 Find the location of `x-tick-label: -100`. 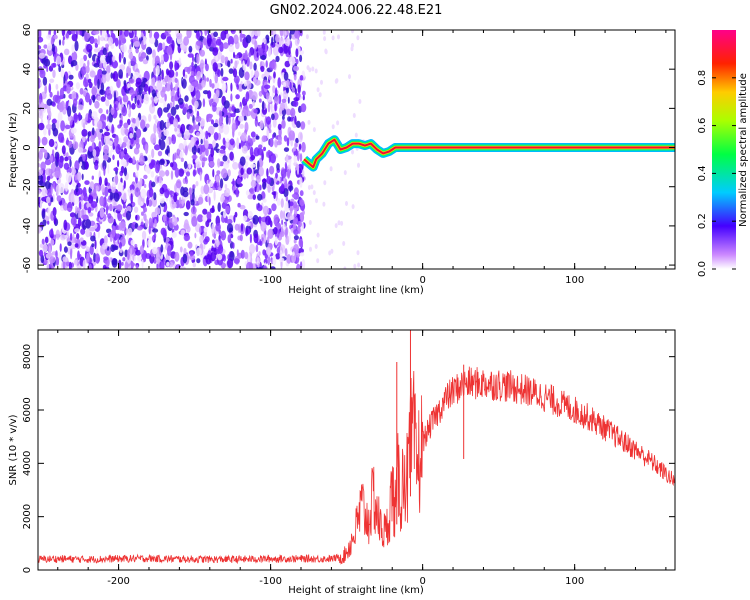

x-tick-label: -100 is located at coordinates (270, 581).